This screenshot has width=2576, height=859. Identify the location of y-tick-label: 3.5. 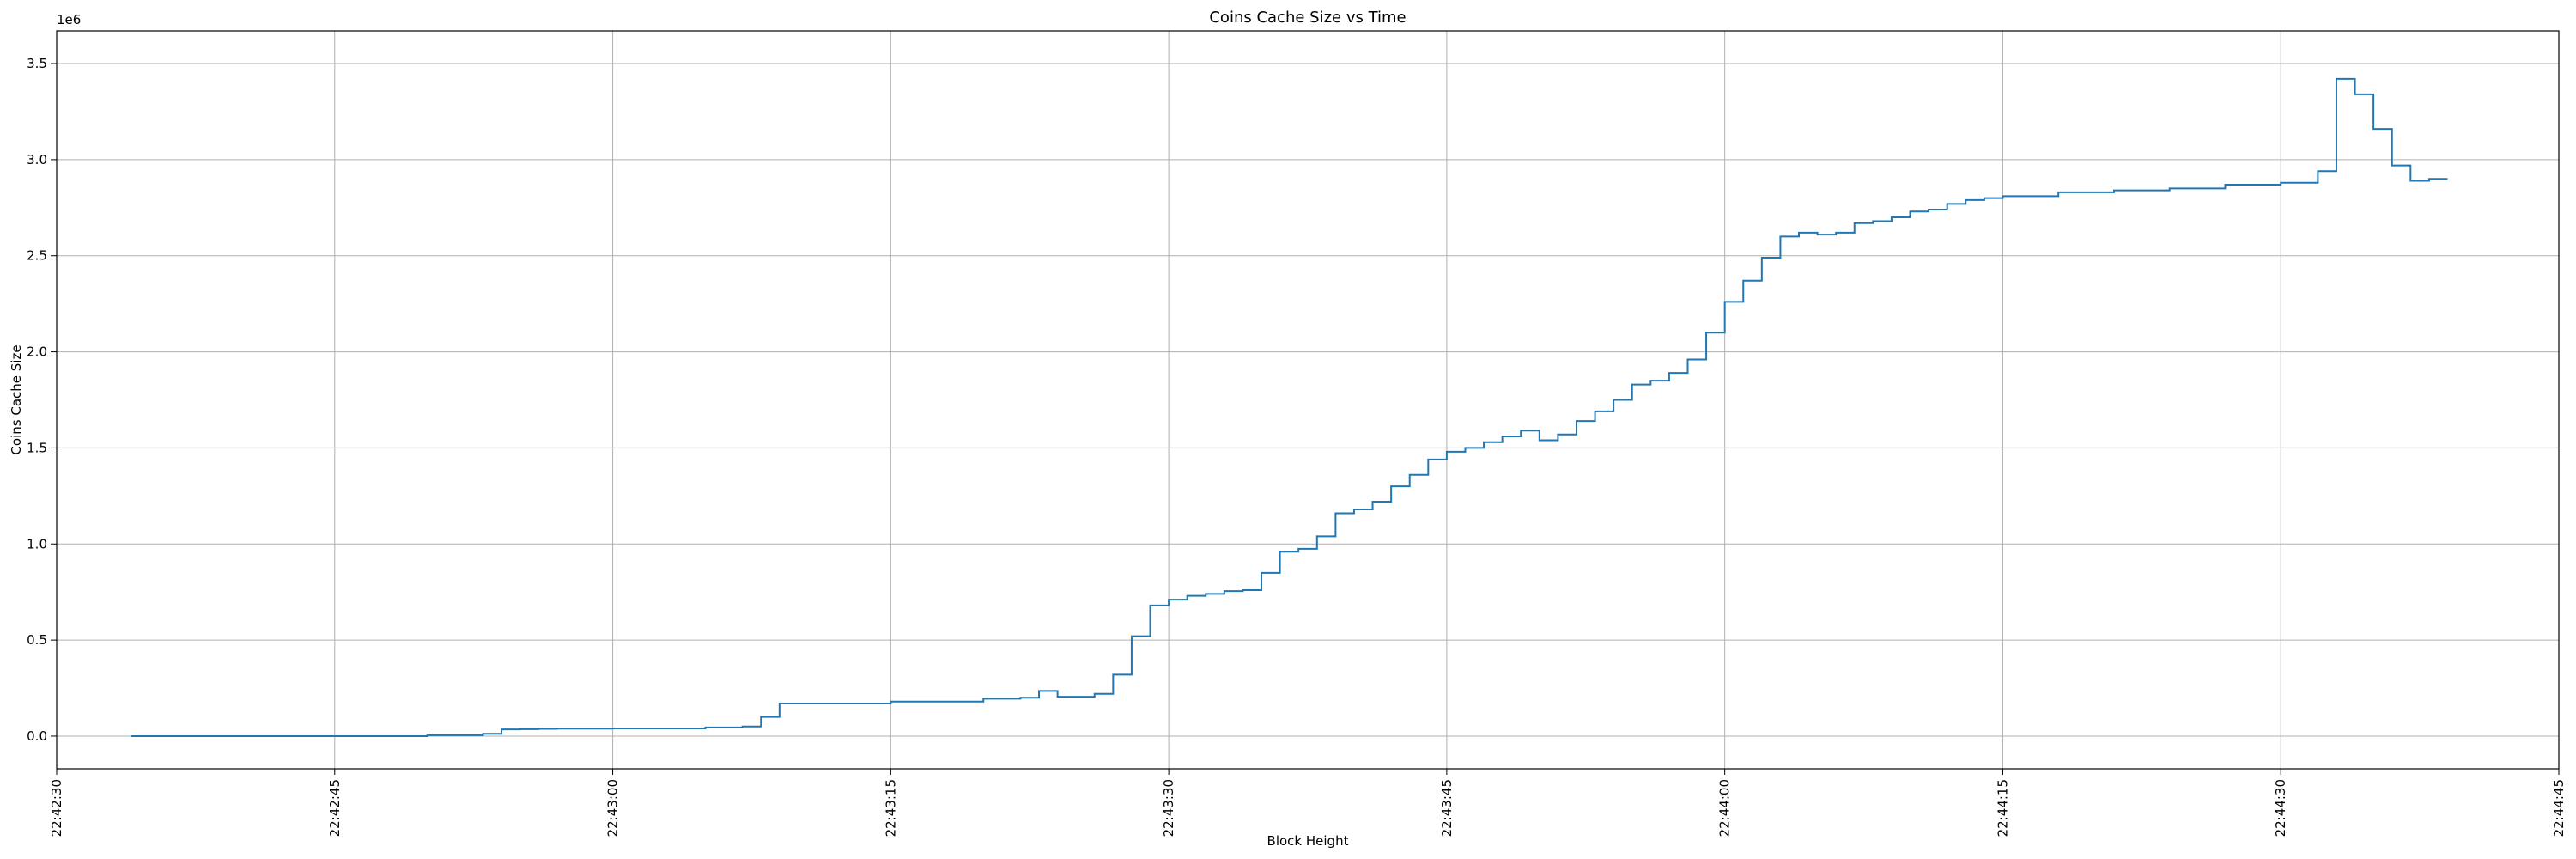
(37, 64).